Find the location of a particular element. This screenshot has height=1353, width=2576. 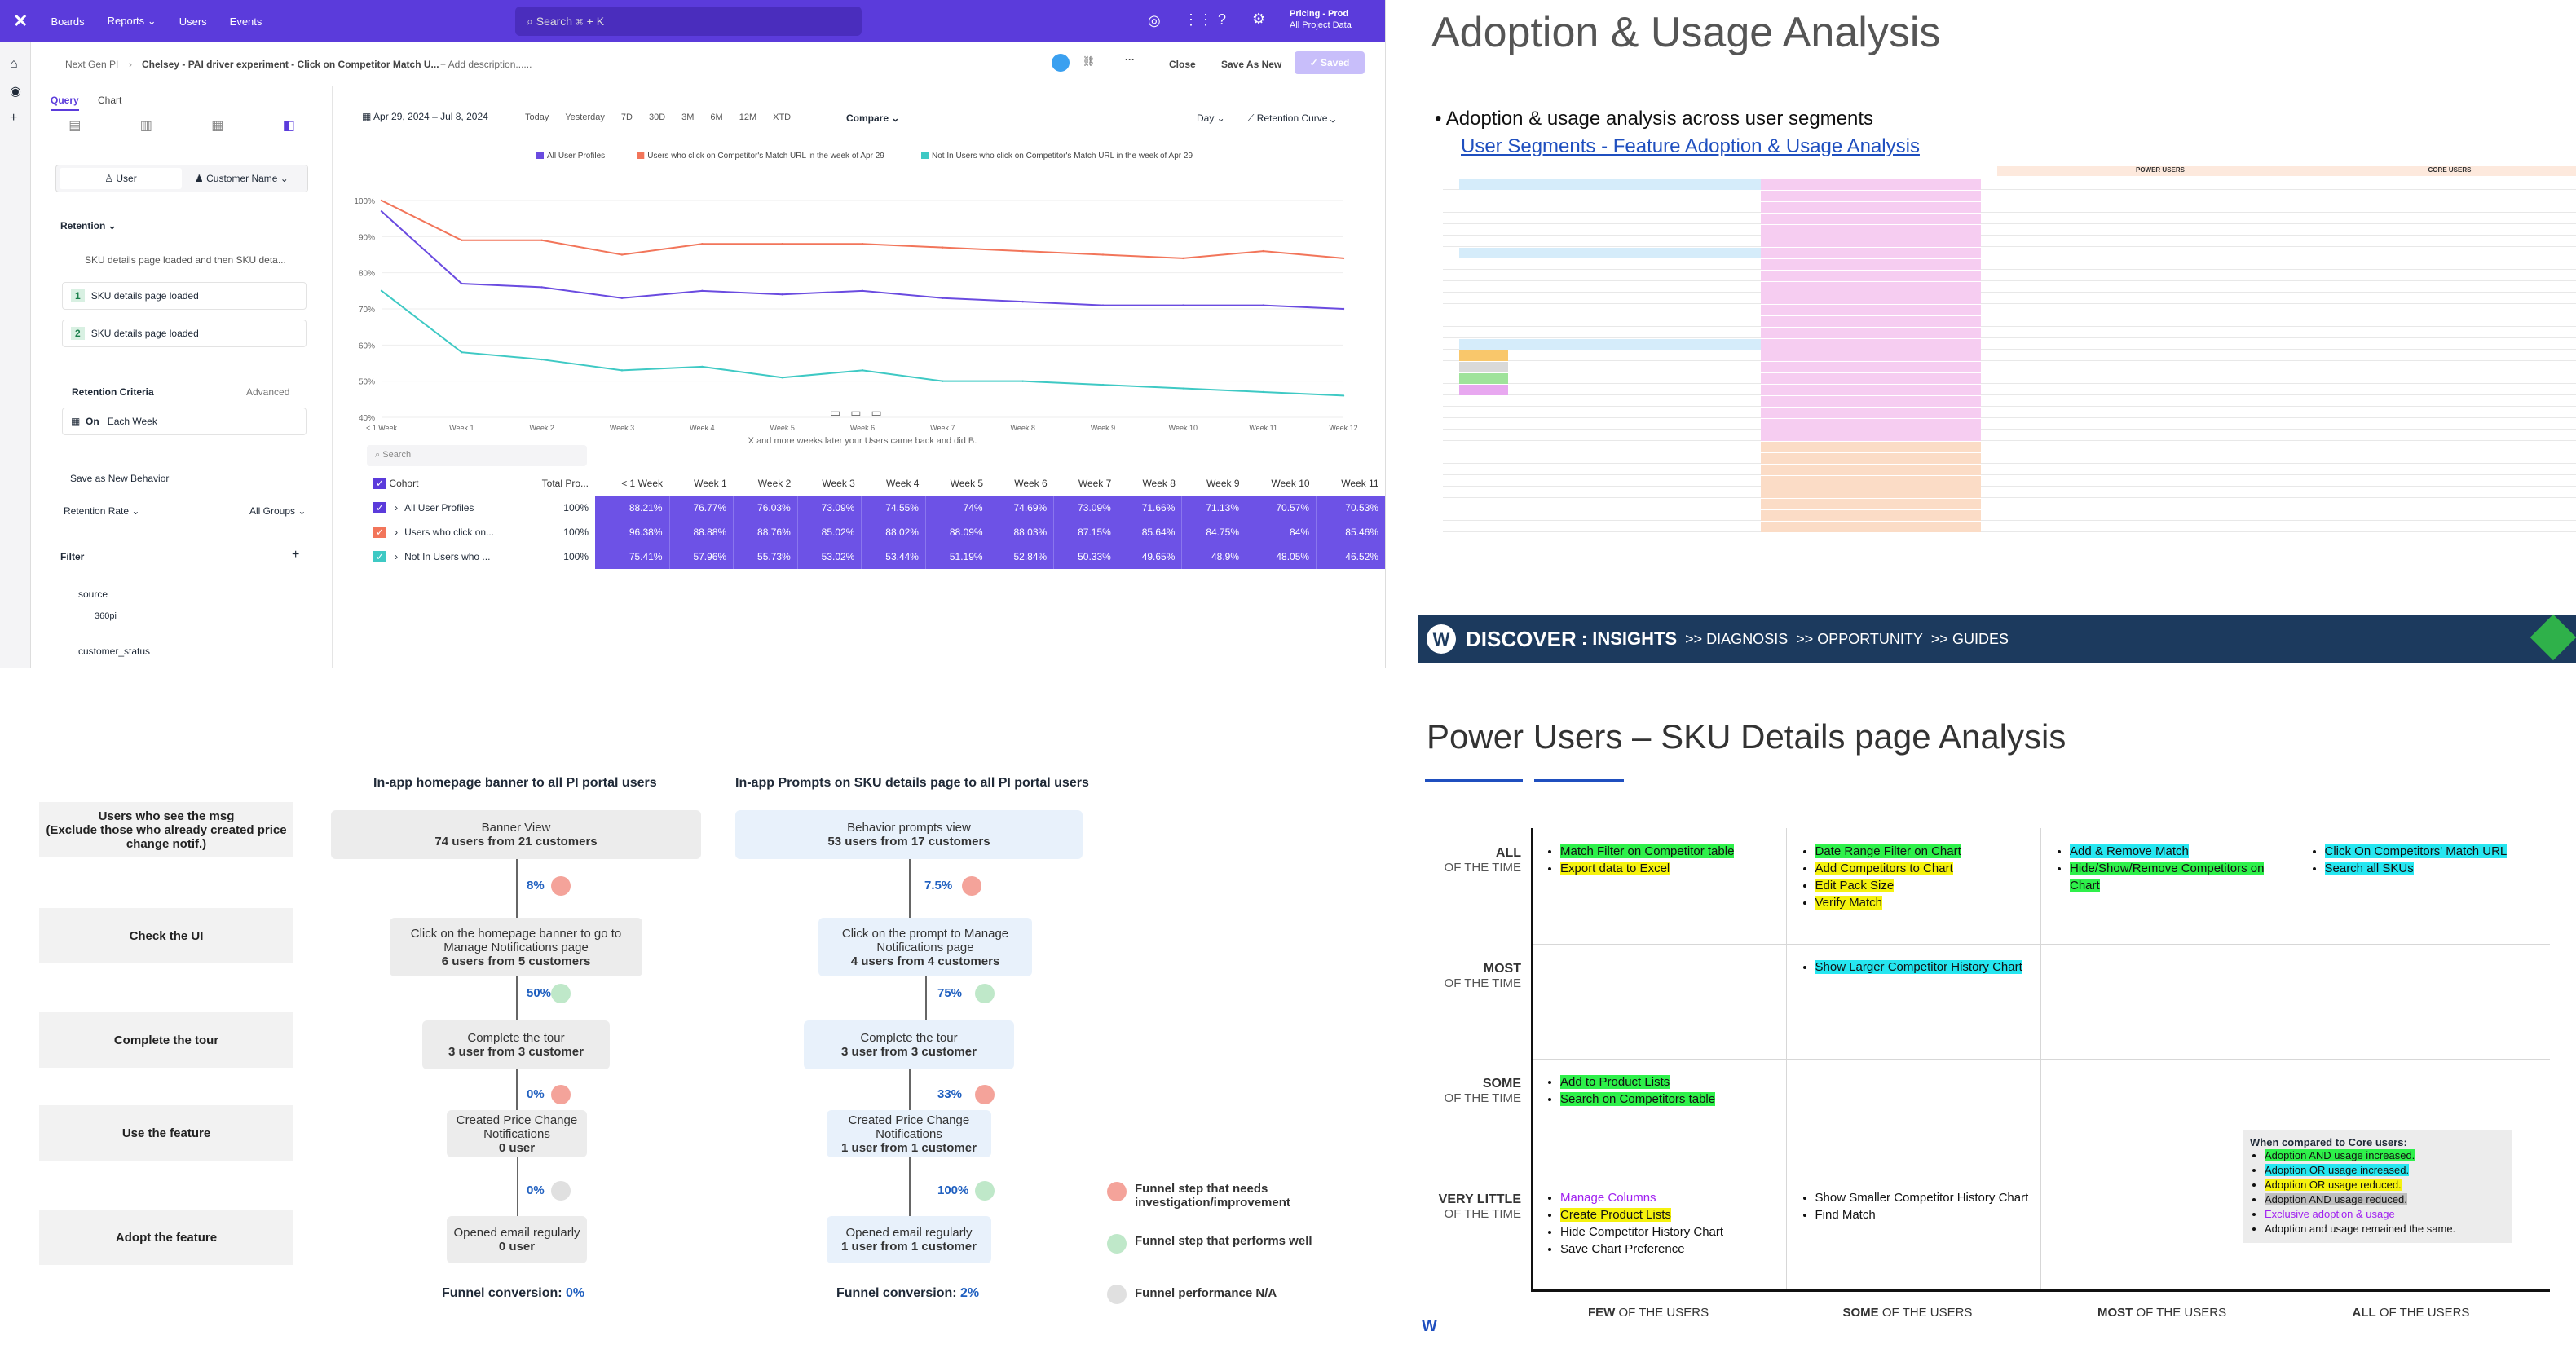

step-count: 1 user from 1 customer is located at coordinates (909, 1147).